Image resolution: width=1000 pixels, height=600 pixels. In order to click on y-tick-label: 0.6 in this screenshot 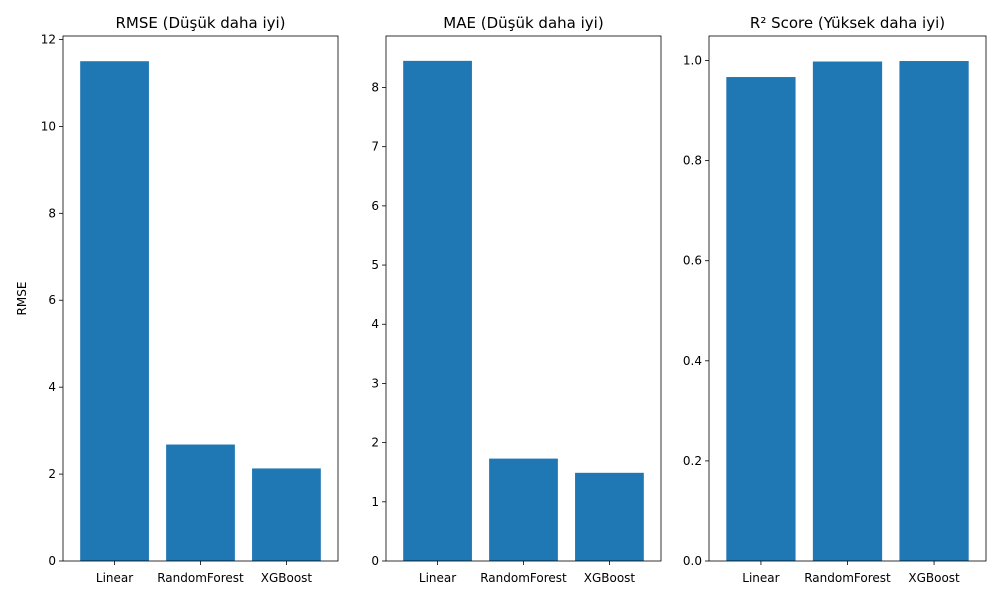, I will do `click(692, 261)`.